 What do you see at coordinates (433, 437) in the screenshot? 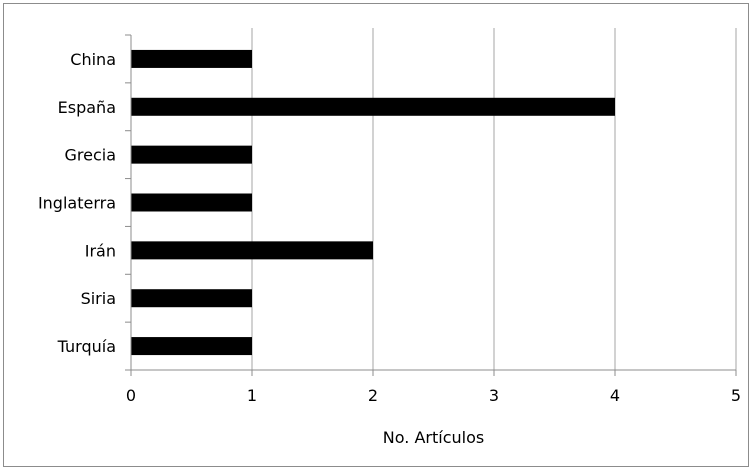
I see `x-axis-title: No. Artículos` at bounding box center [433, 437].